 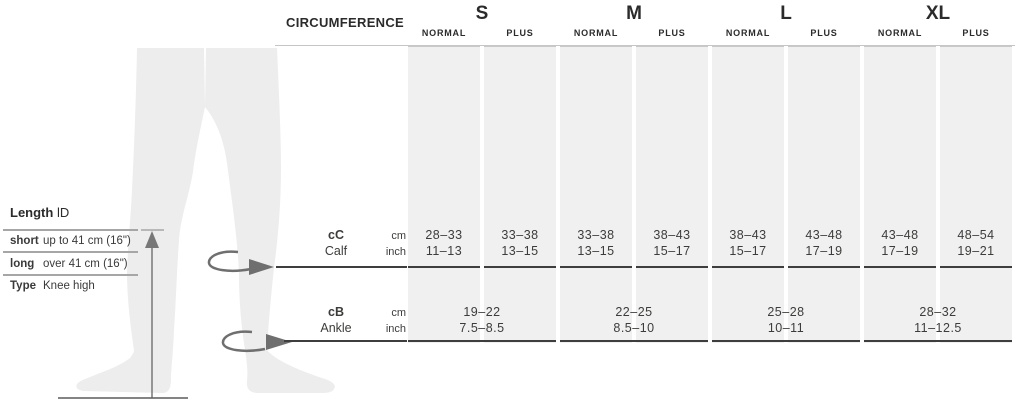 I want to click on short-label: short, so click(x=24, y=241).